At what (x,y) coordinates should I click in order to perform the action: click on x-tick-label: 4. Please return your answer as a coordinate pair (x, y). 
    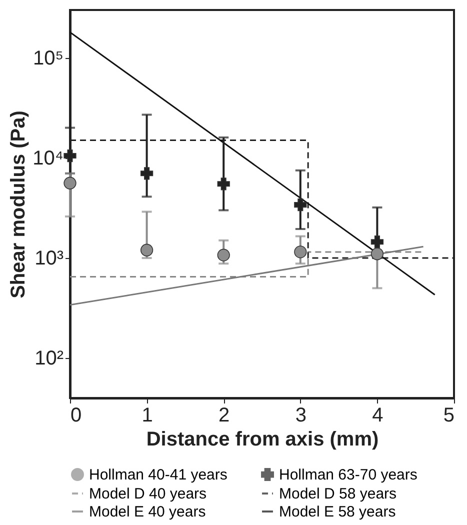
    Looking at the image, I should click on (378, 415).